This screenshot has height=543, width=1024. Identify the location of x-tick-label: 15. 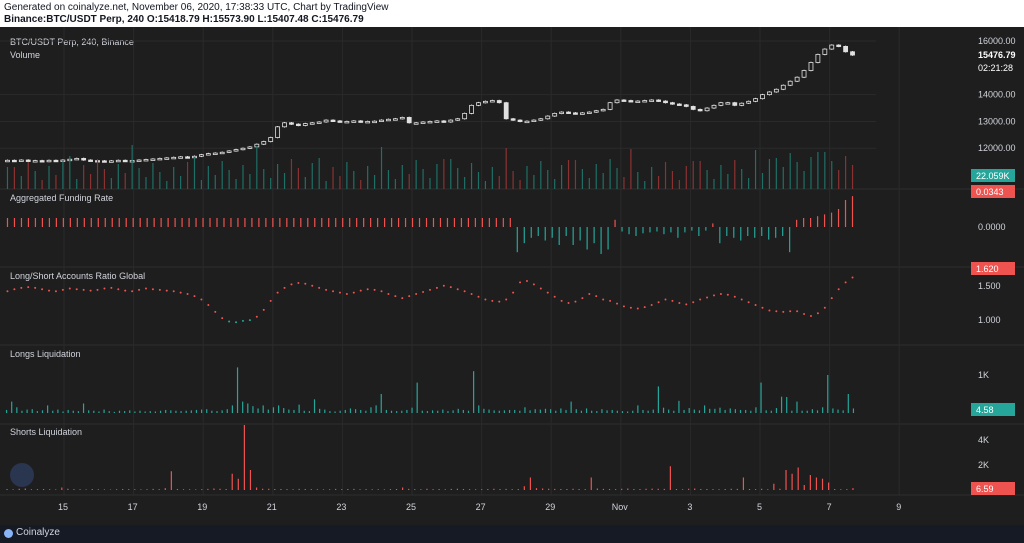
(63, 507).